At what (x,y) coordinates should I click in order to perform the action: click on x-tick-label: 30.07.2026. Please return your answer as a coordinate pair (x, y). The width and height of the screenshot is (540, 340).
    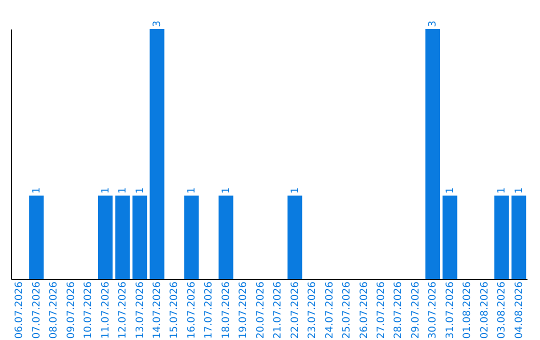
    Looking at the image, I should click on (433, 310).